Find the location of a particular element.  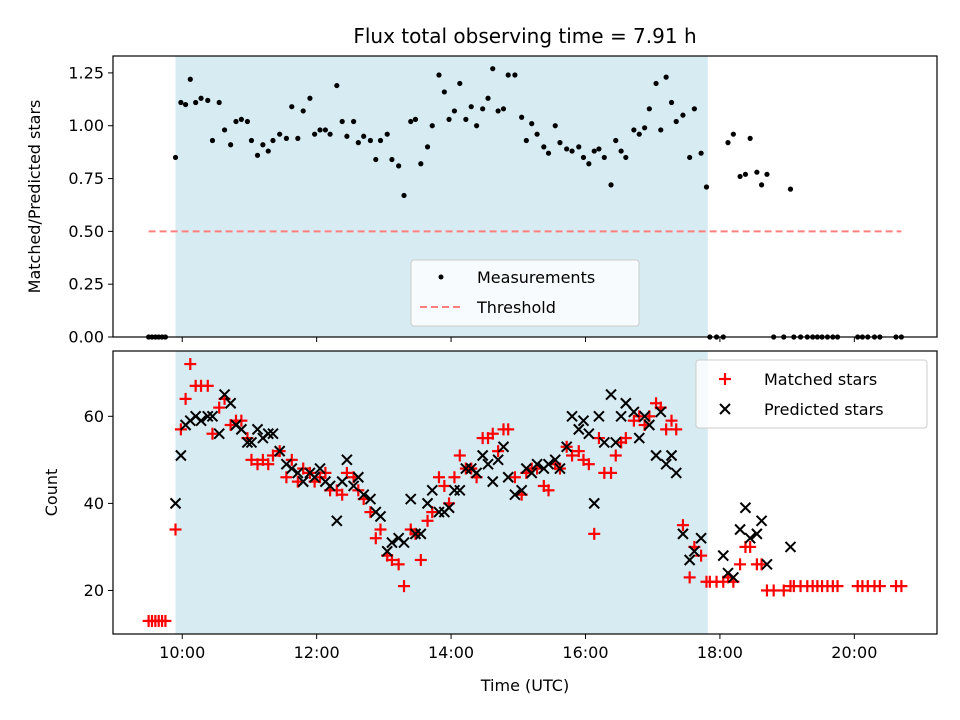

legend-measurements-label: Measurements is located at coordinates (536, 277).